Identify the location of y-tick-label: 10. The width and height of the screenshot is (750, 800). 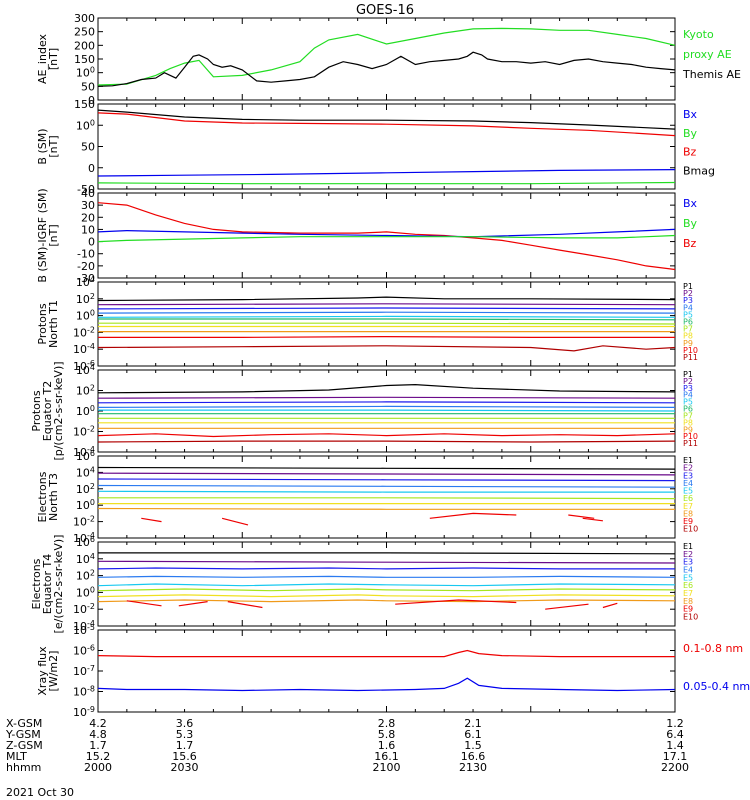
(88, 229).